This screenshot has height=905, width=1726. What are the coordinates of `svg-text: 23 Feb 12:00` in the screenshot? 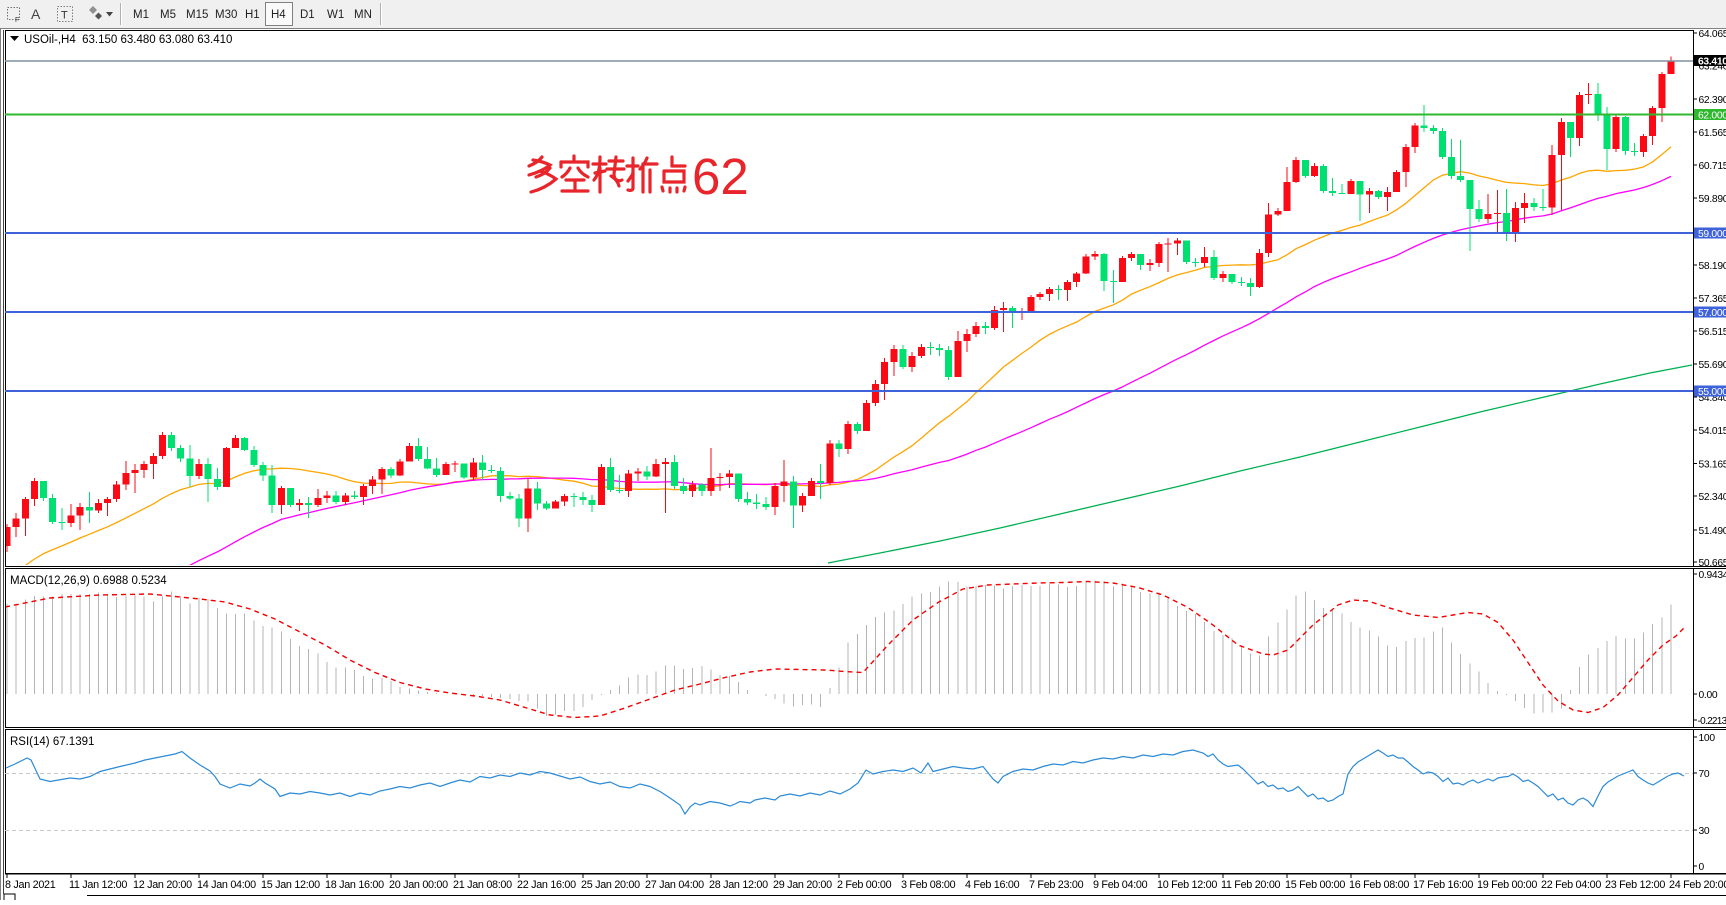 It's located at (1635, 885).